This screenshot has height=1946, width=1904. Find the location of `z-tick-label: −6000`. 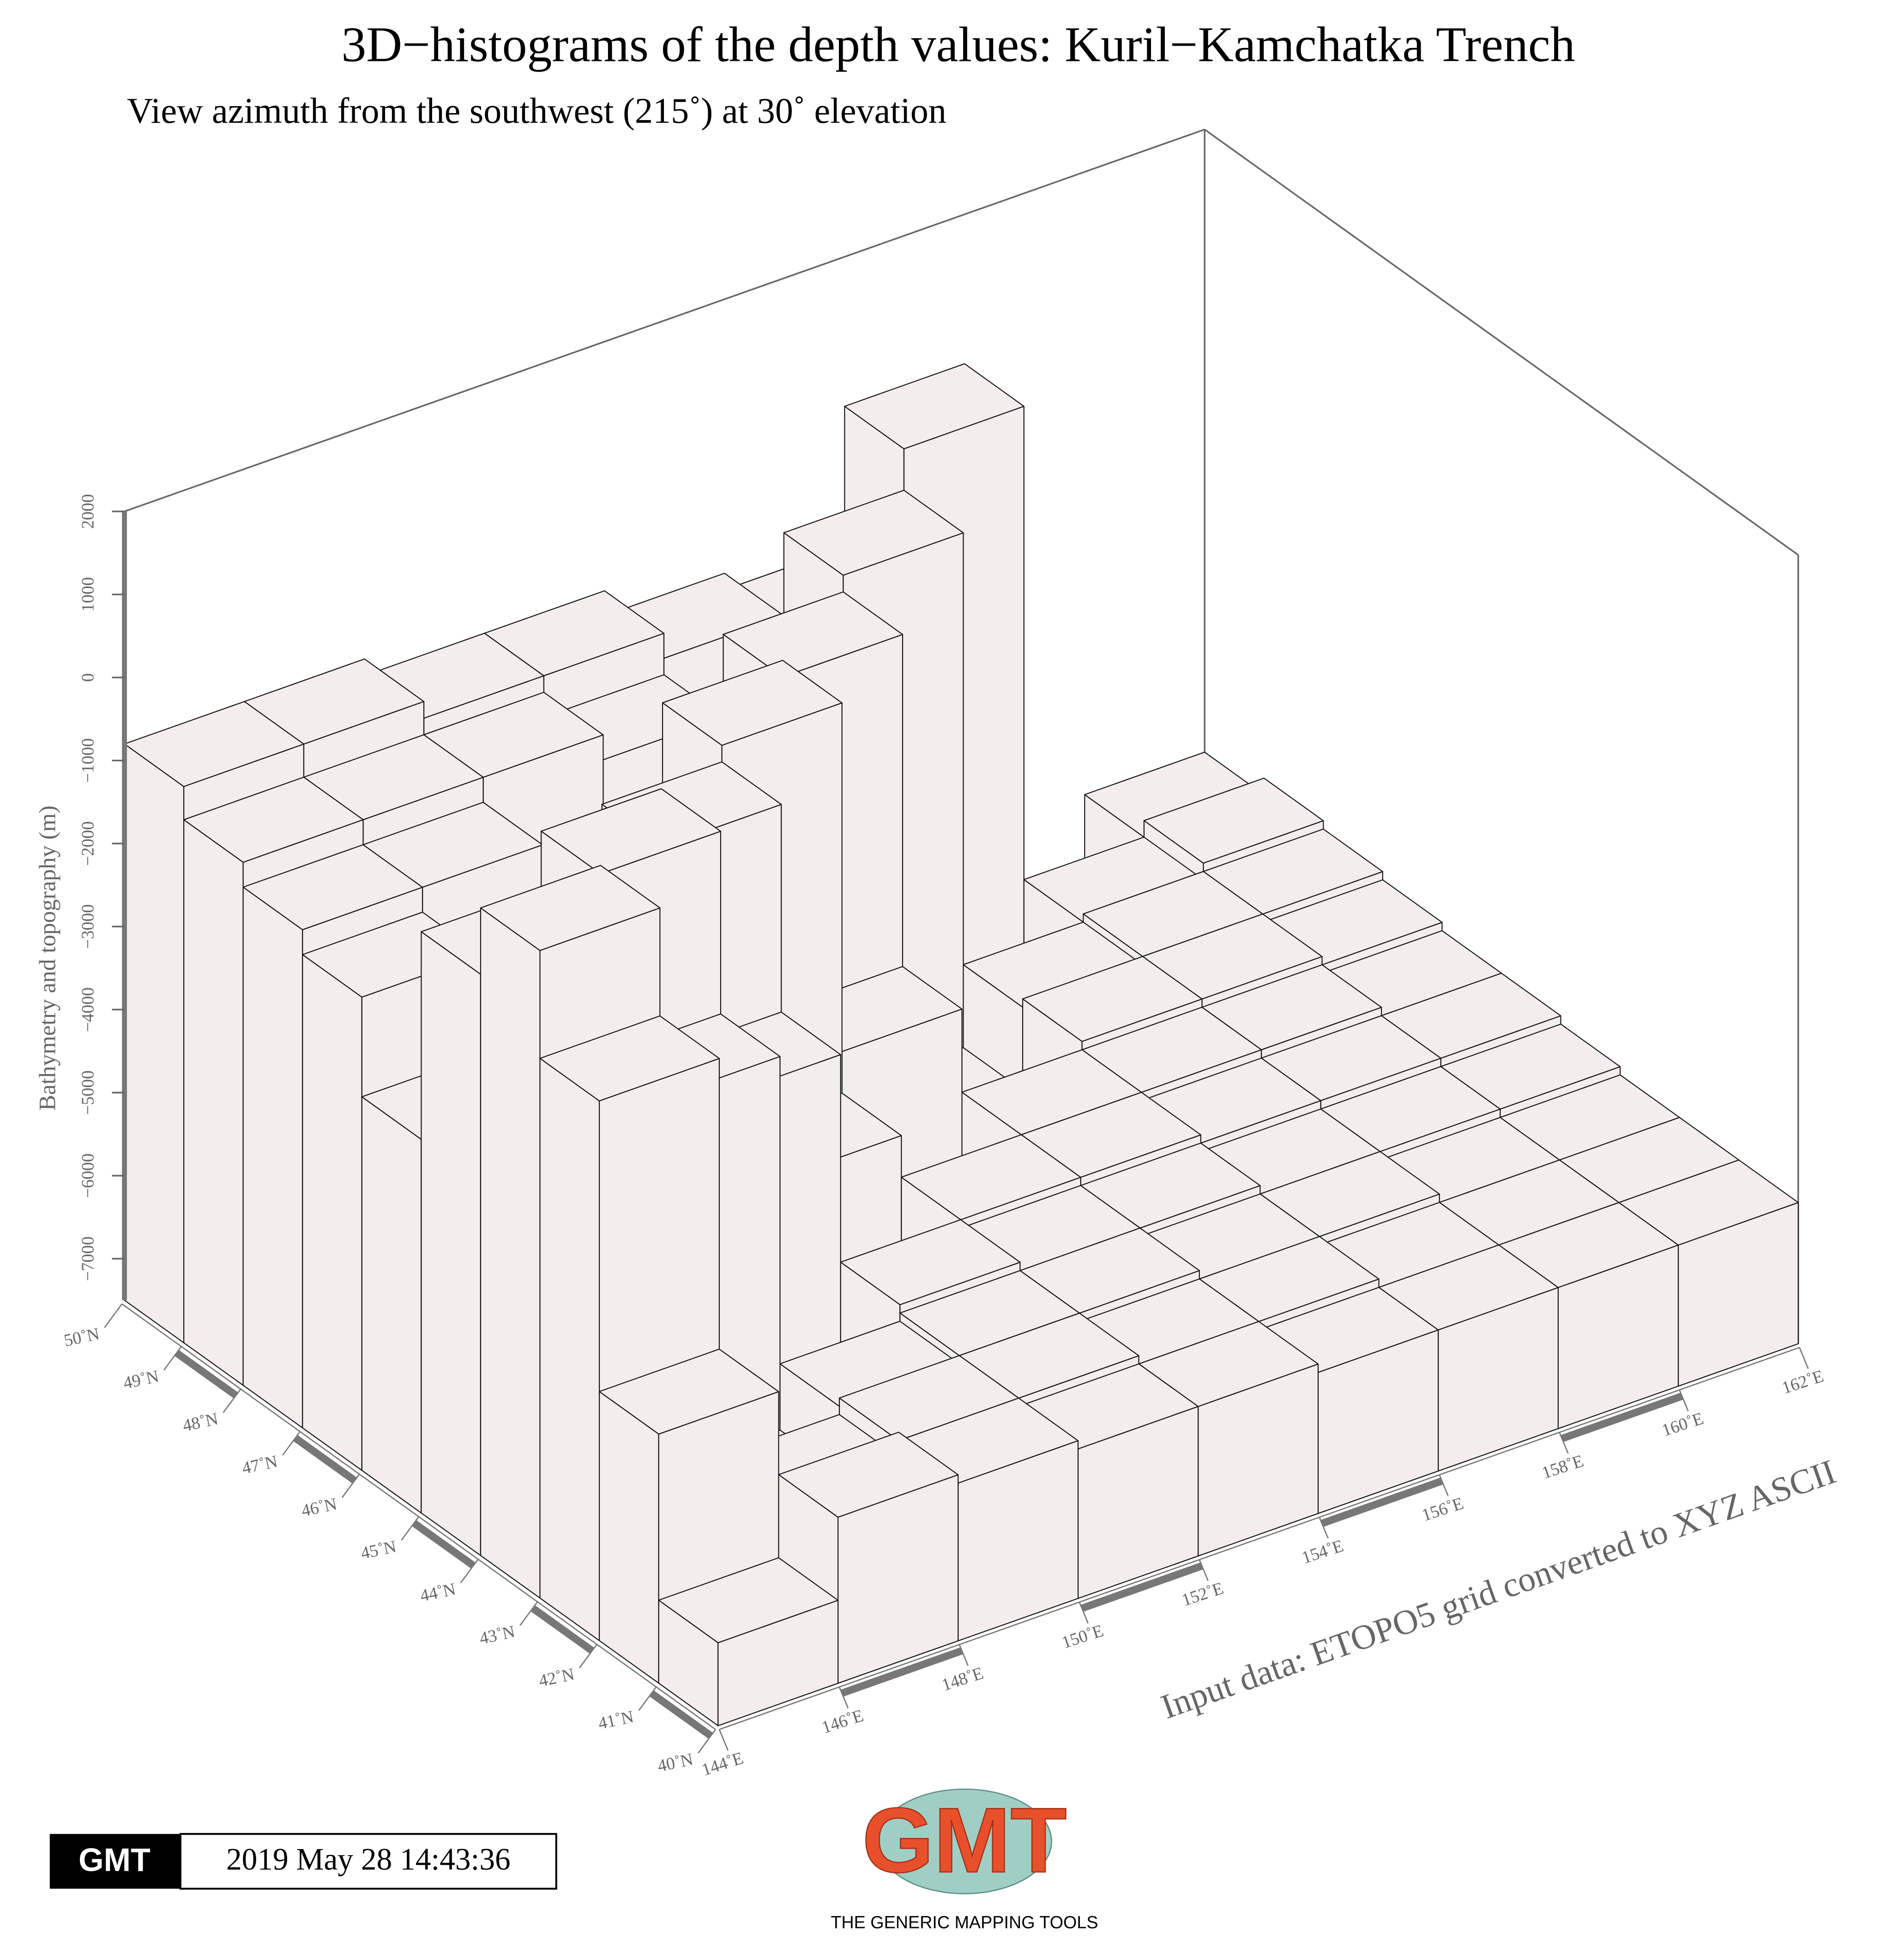

z-tick-label: −6000 is located at coordinates (88, 1175).